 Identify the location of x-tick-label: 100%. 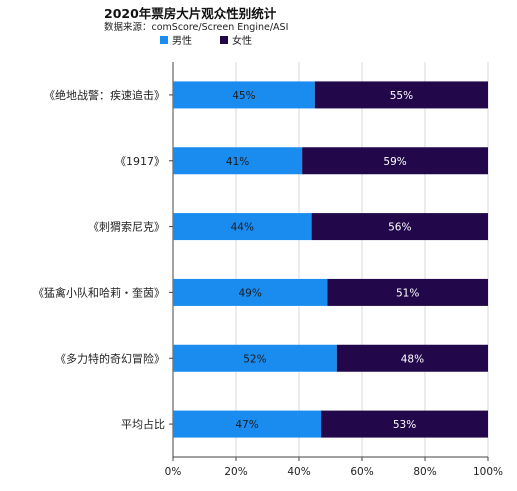
(488, 472).